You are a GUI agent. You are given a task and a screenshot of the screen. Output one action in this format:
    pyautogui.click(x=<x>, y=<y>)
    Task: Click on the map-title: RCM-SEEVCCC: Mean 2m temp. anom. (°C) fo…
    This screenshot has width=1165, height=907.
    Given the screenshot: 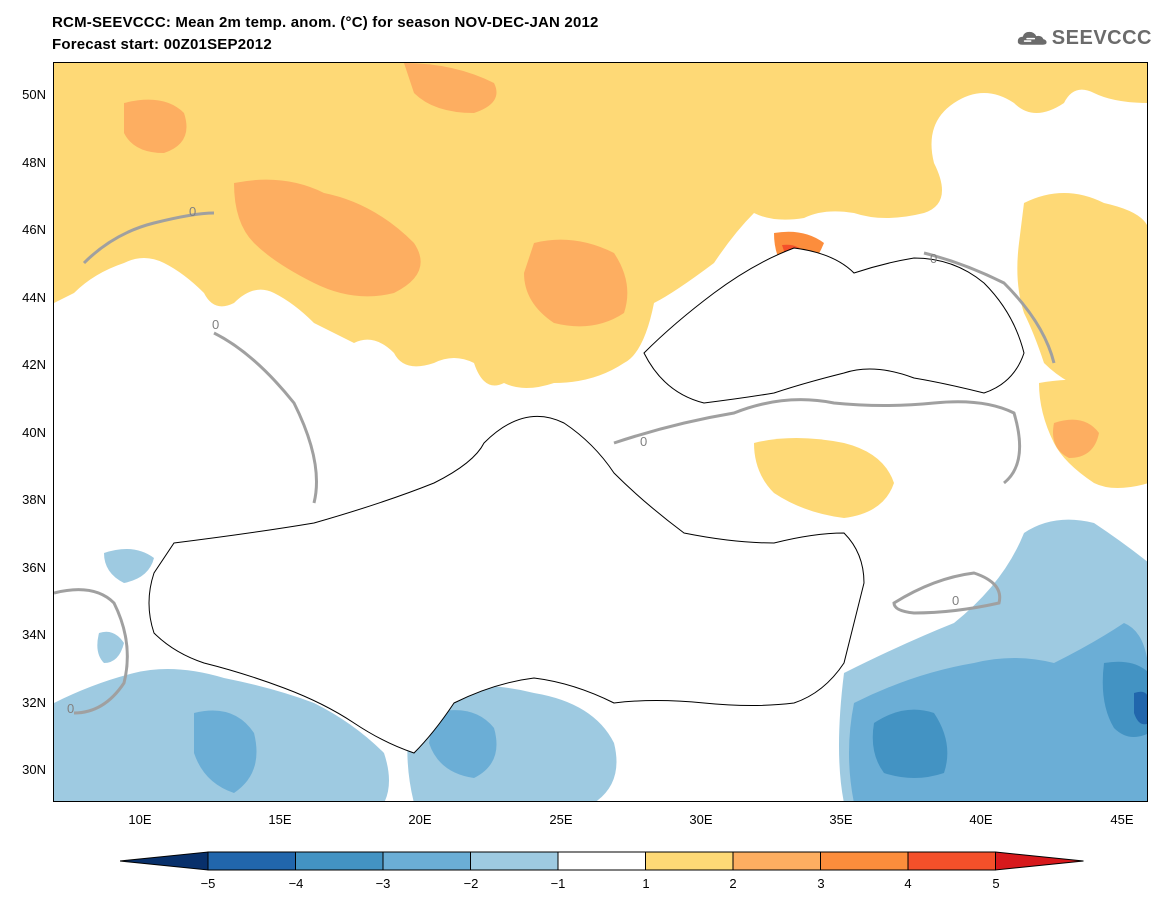 What is the action you would take?
    pyautogui.click(x=325, y=22)
    